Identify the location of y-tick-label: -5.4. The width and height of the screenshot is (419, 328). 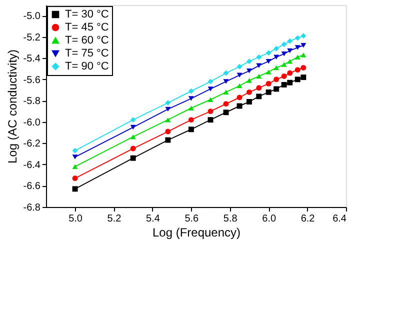
(32, 59).